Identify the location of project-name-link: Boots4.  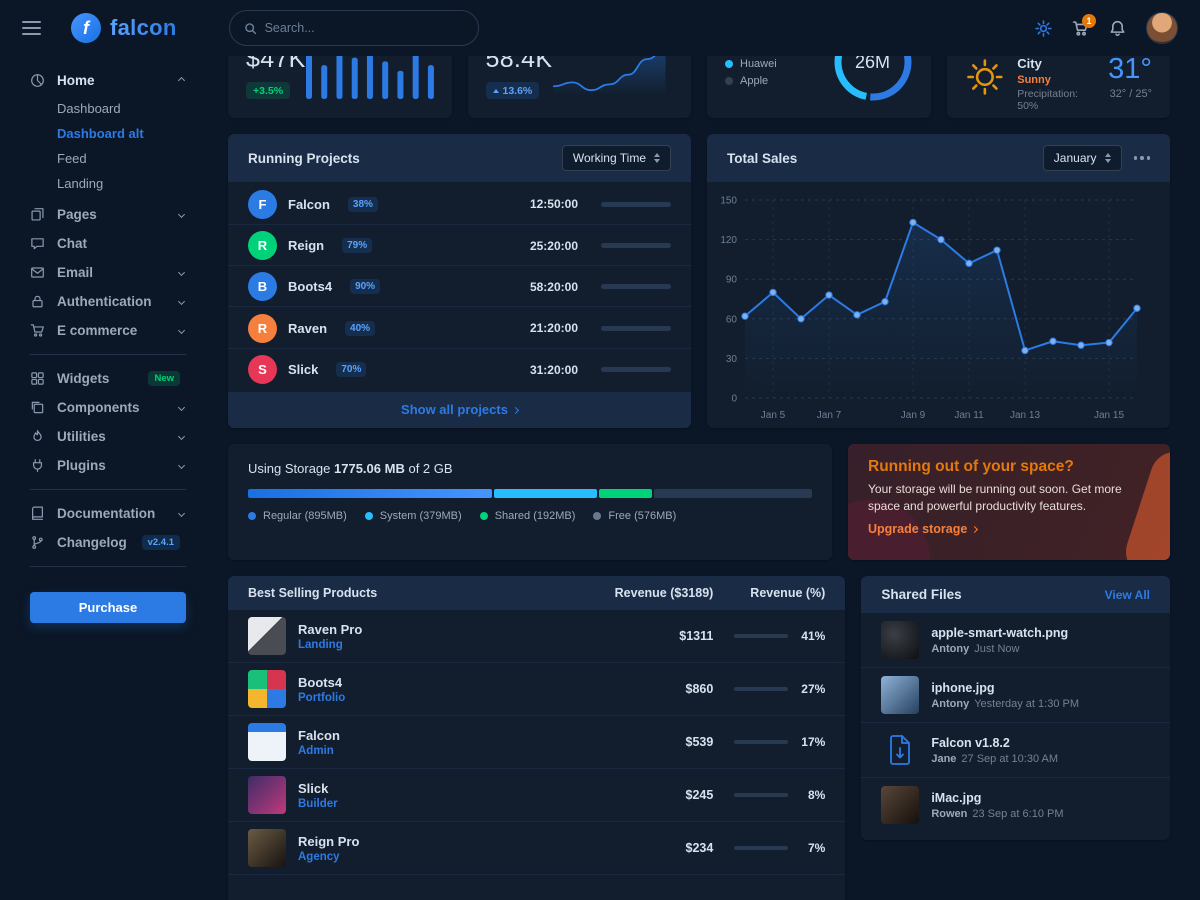
(310, 287).